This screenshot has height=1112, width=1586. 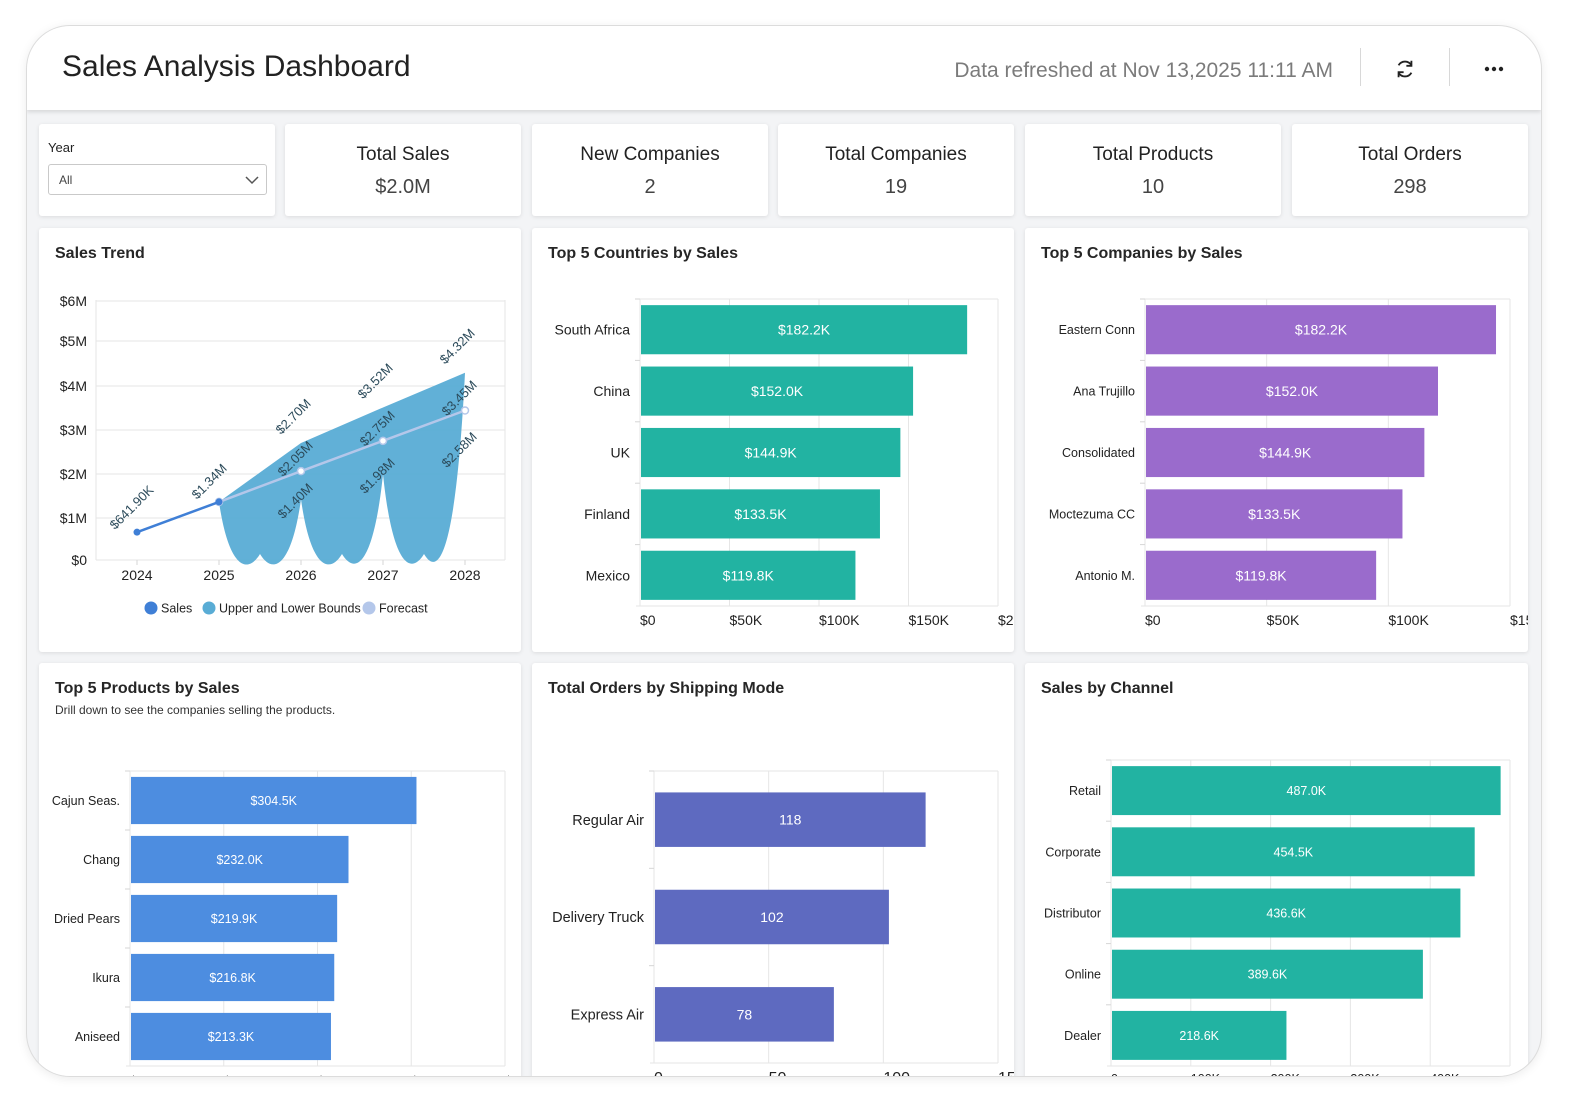 What do you see at coordinates (97, 1037) in the screenshot?
I see `category-label: Aniseed` at bounding box center [97, 1037].